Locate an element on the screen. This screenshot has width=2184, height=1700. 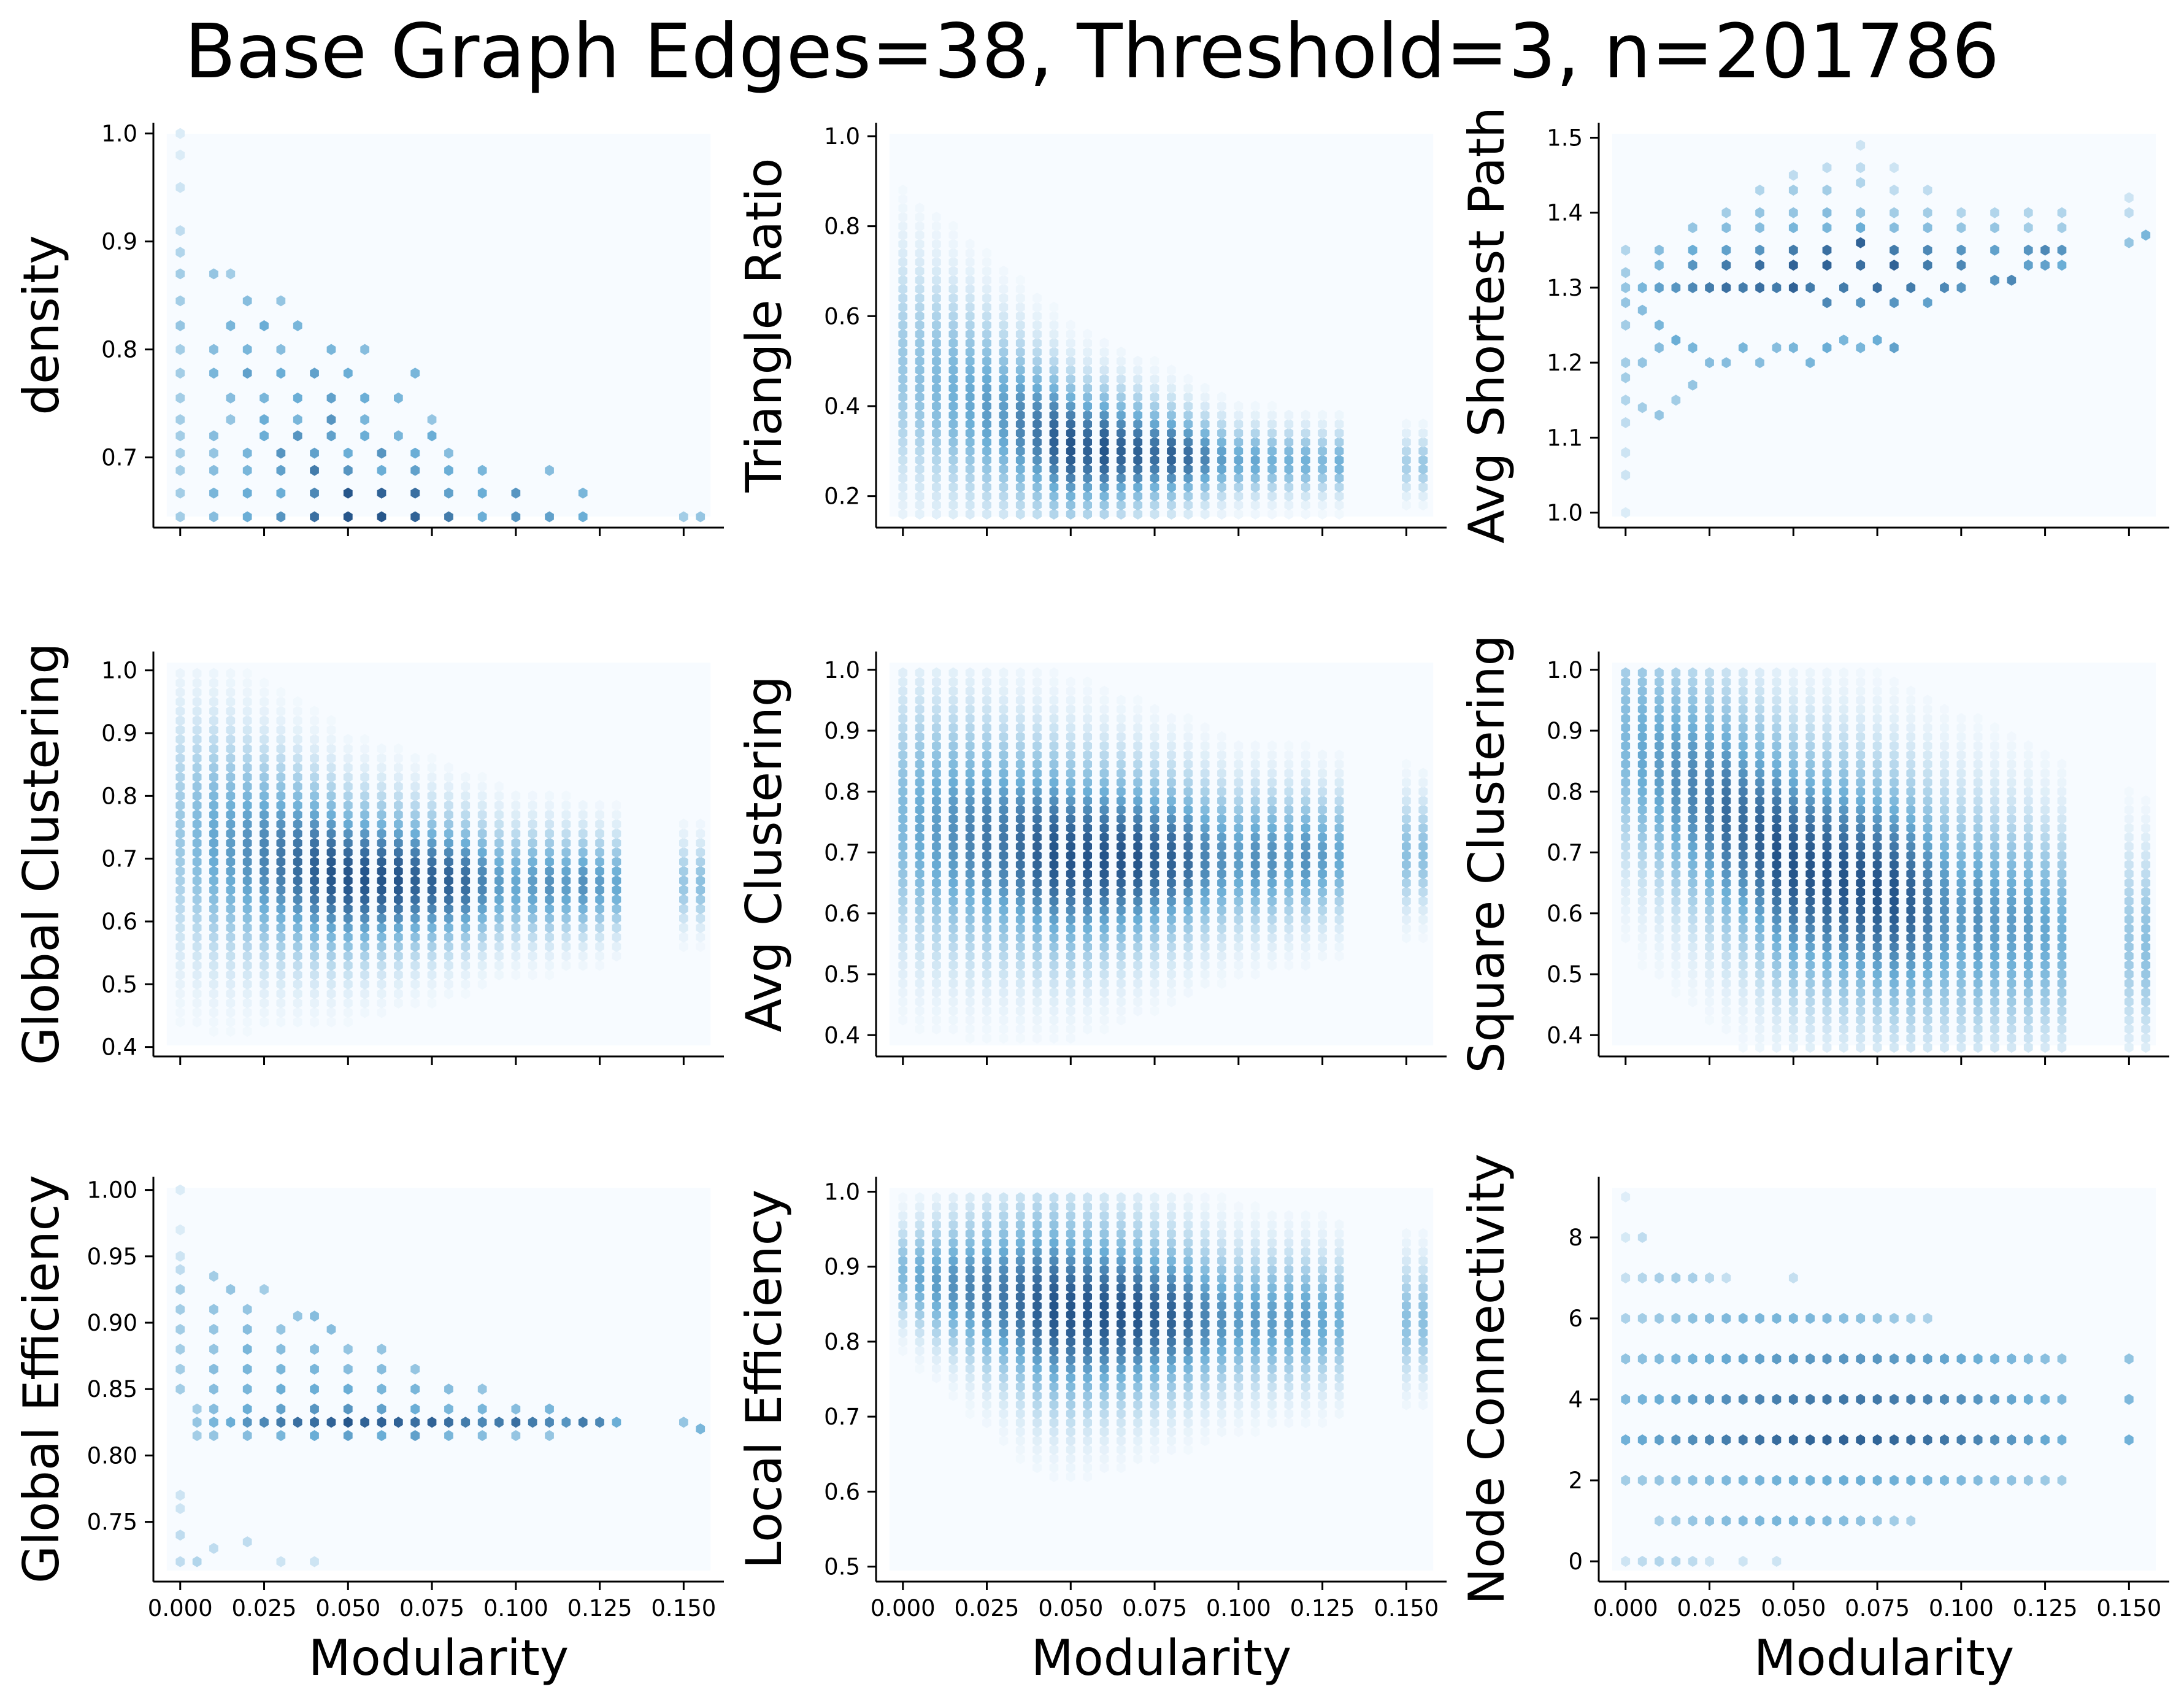
x-tick-label: 0.000 is located at coordinates (903, 1608).